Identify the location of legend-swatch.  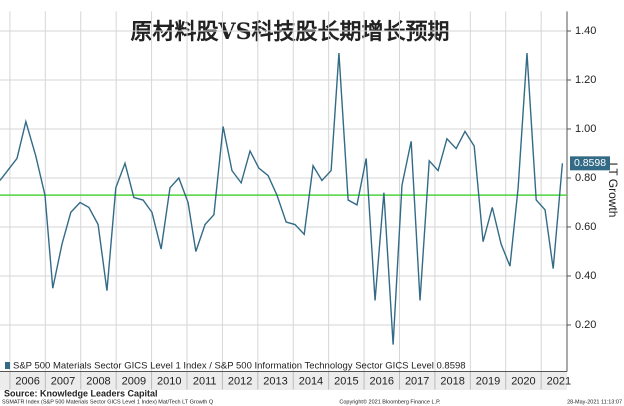
(7, 365).